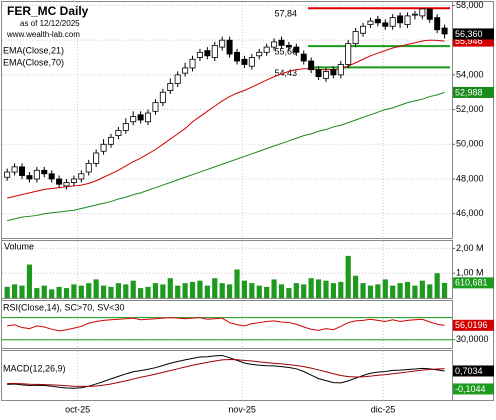 The height and width of the screenshot is (420, 496). What do you see at coordinates (43, 34) in the screenshot?
I see `source: www.wealth-lab.com` at bounding box center [43, 34].